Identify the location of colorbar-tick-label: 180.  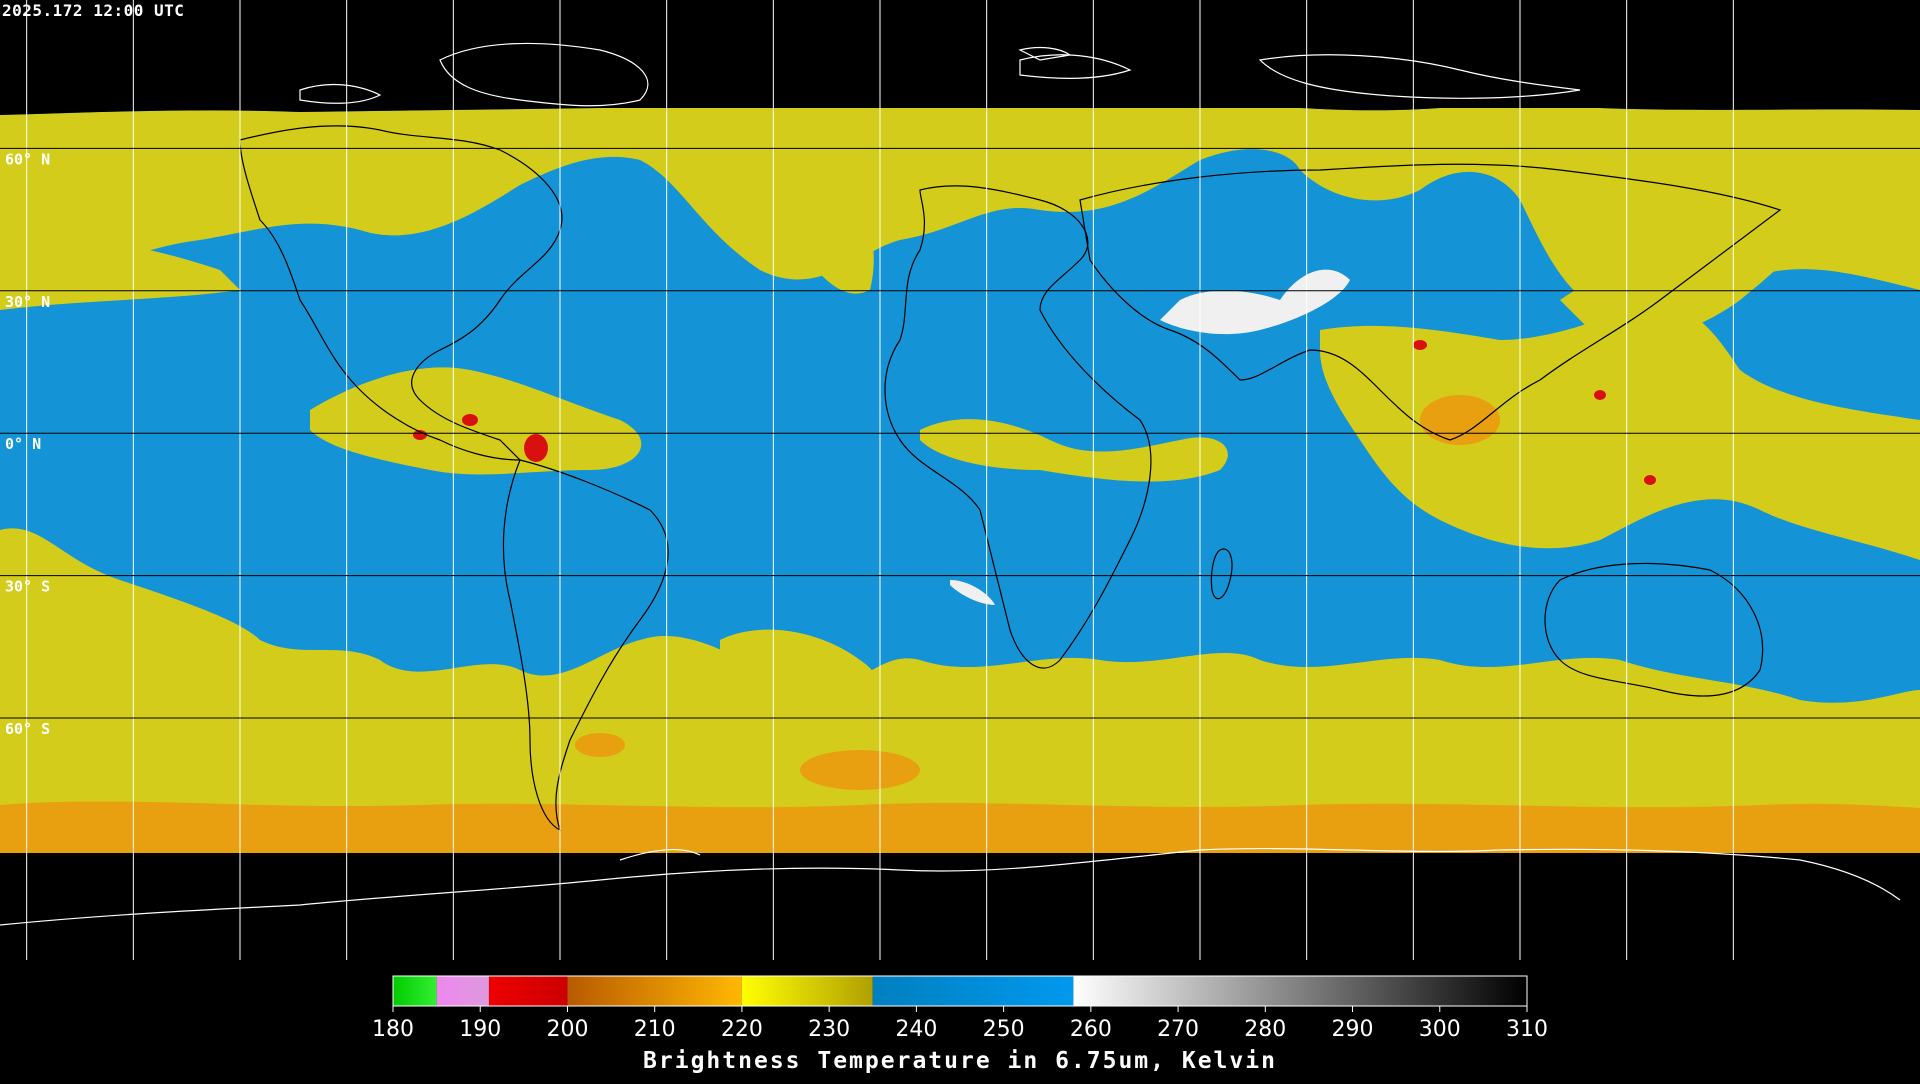
(393, 1029).